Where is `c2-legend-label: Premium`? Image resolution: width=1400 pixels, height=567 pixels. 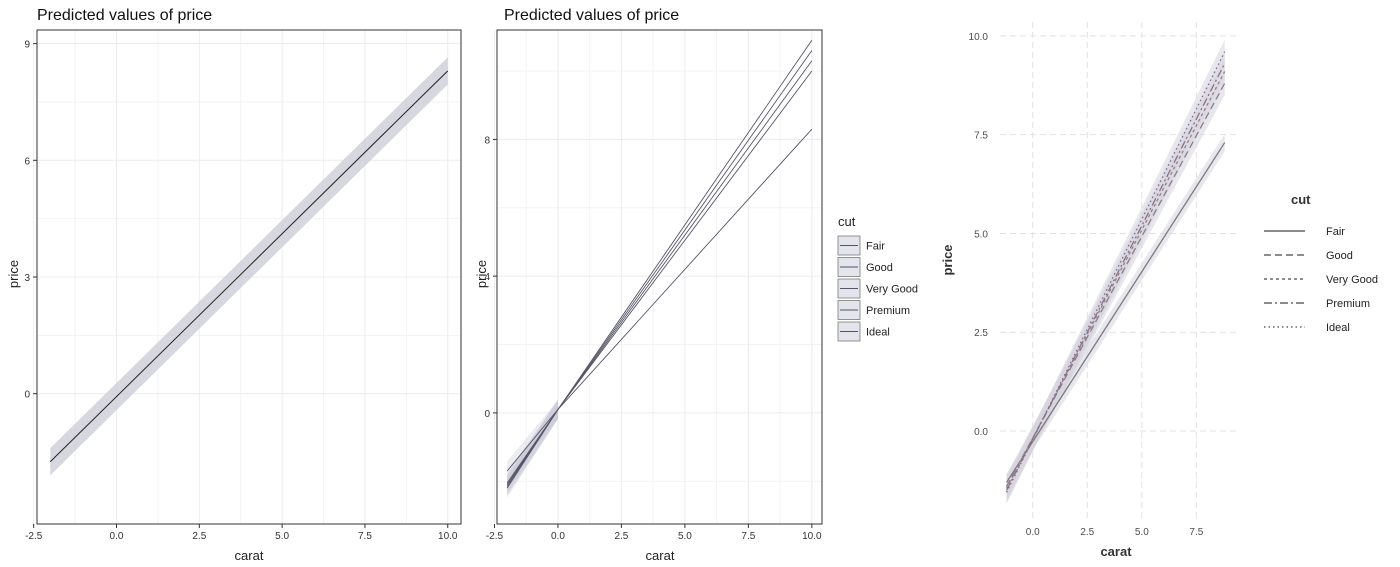
c2-legend-label: Premium is located at coordinates (888, 311).